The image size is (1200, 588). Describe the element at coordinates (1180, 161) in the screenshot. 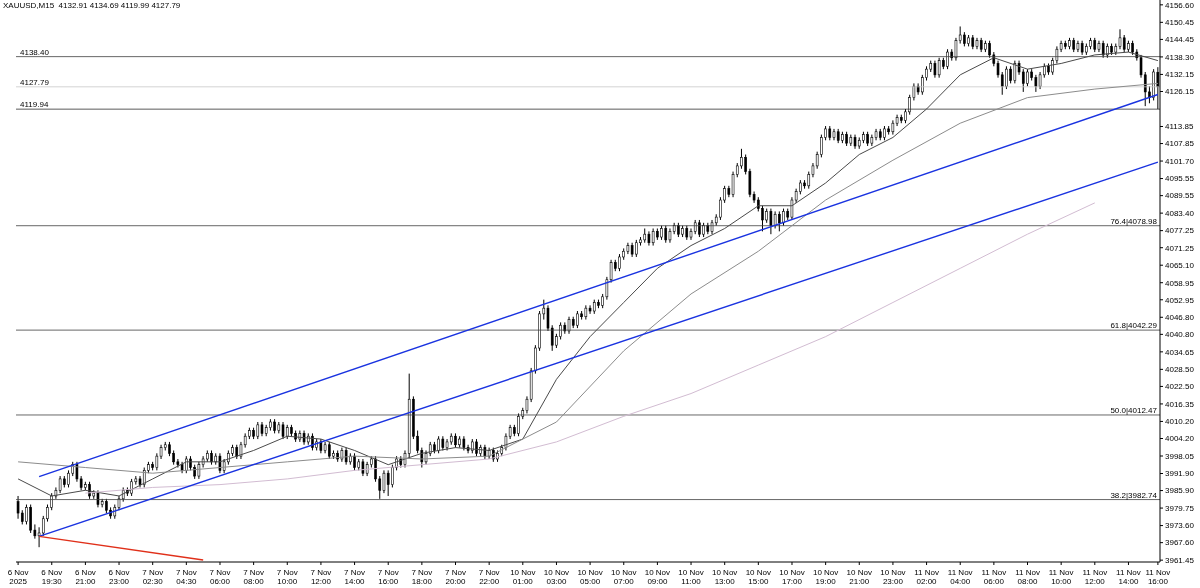

I see `y-tick-label: 4101.70` at that location.